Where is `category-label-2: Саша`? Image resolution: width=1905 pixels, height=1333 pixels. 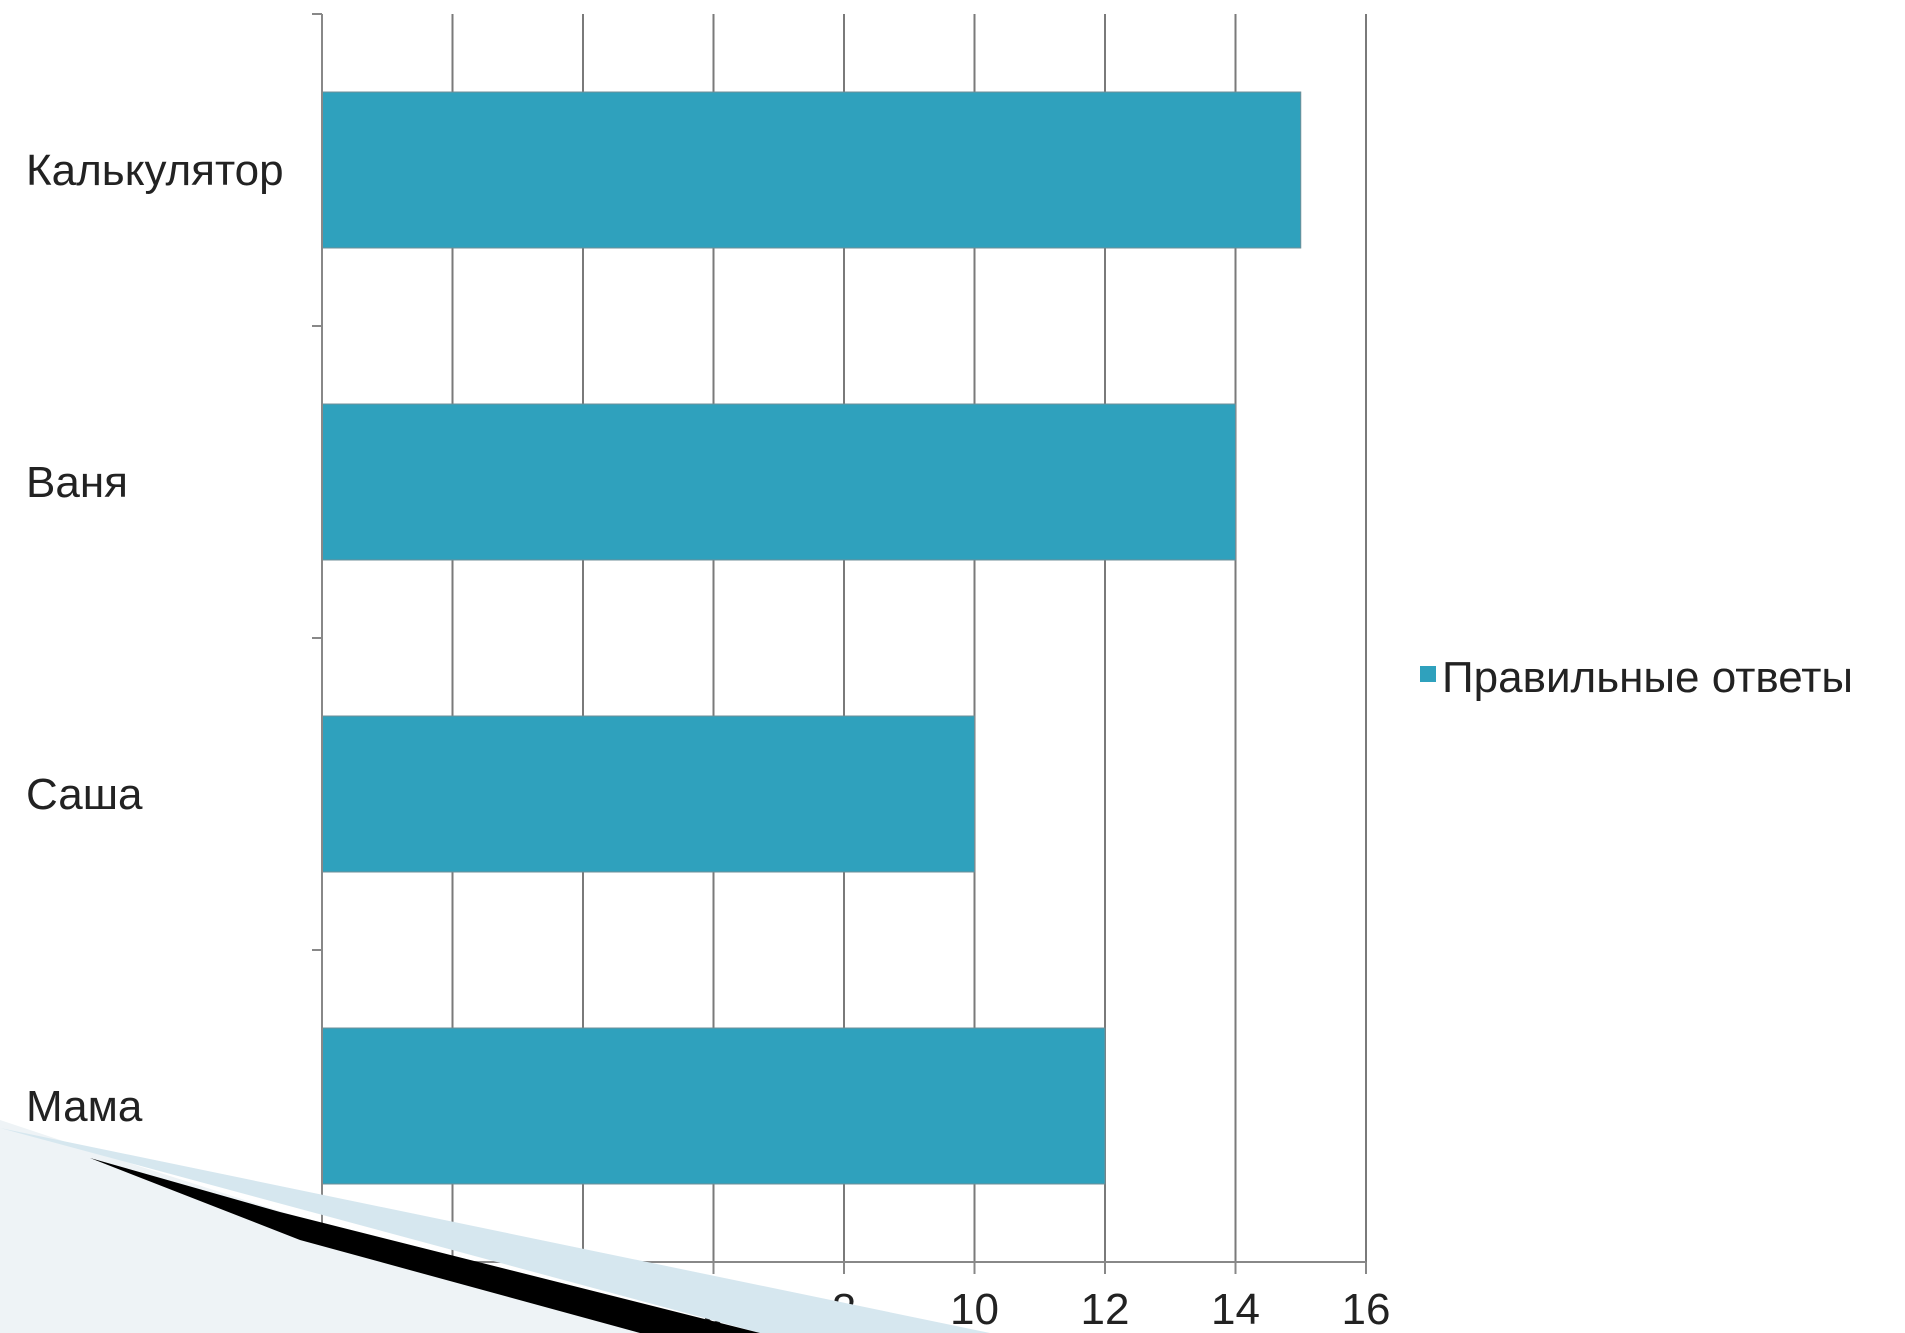
category-label-2: Саша is located at coordinates (84, 794).